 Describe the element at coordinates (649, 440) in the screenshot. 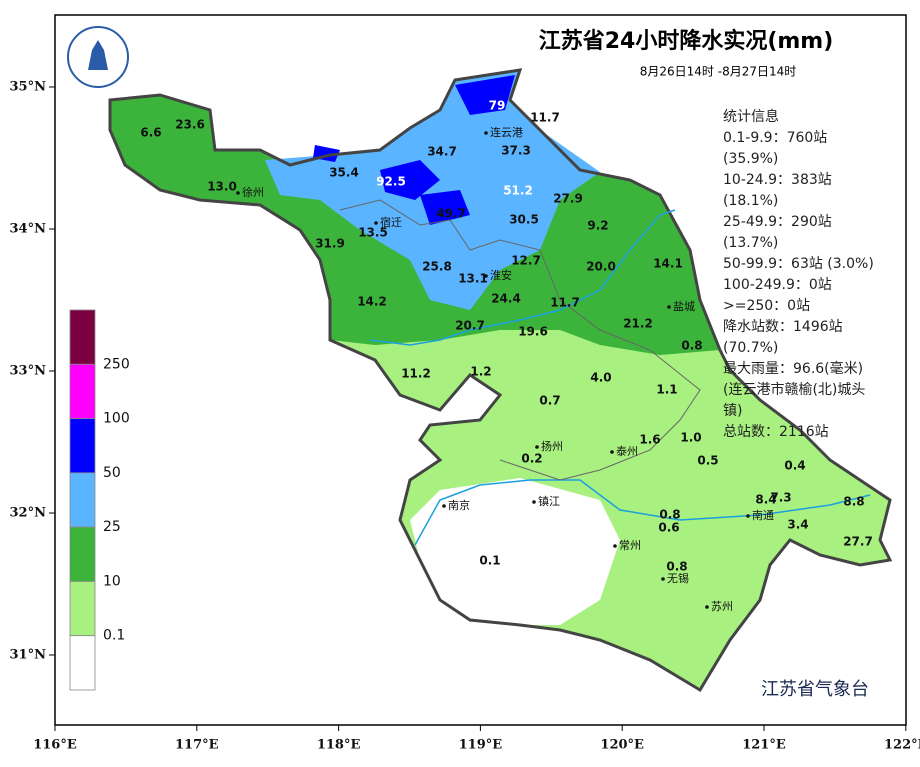

I see `station-value: 1.6` at that location.